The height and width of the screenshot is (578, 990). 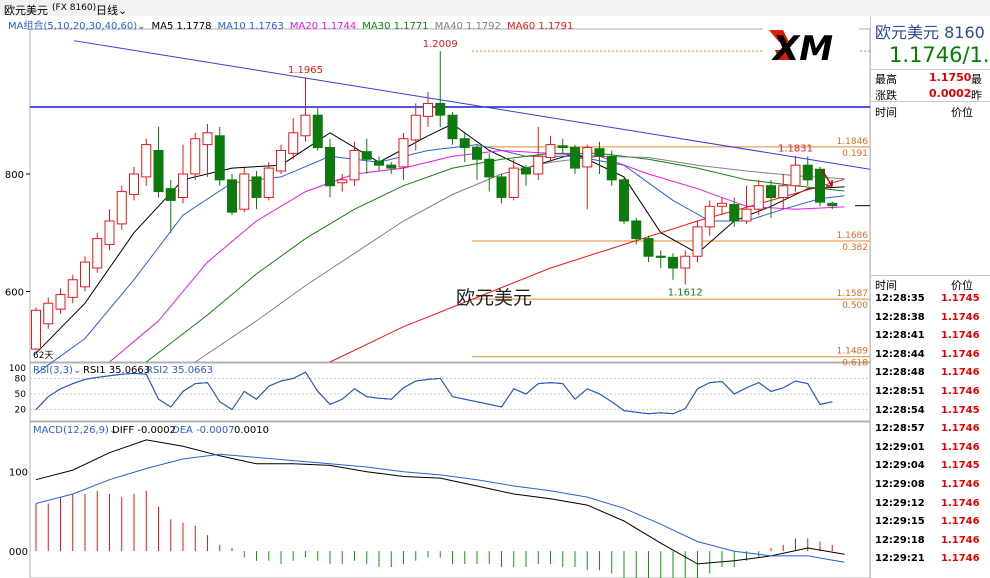 What do you see at coordinates (43, 356) in the screenshot?
I see `days-label: 62天` at bounding box center [43, 356].